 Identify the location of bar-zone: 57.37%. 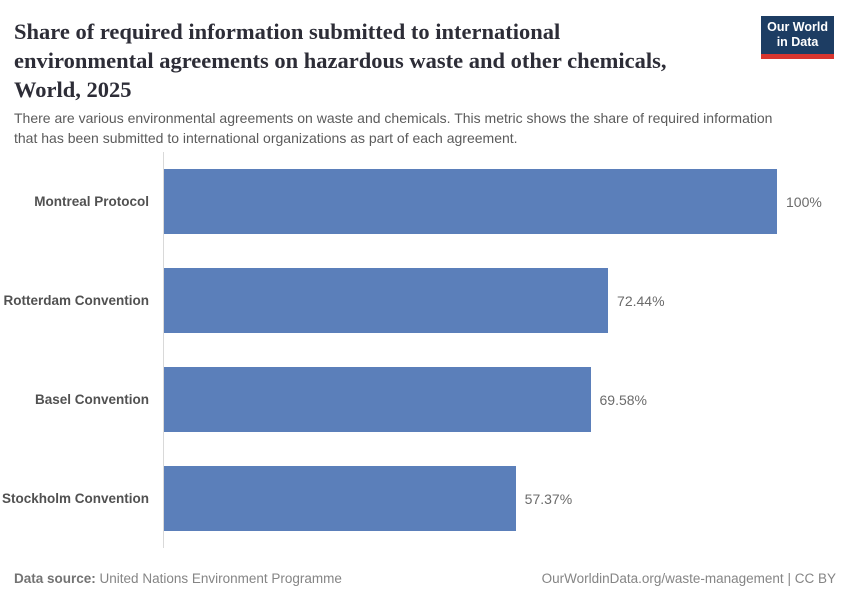
(507, 498).